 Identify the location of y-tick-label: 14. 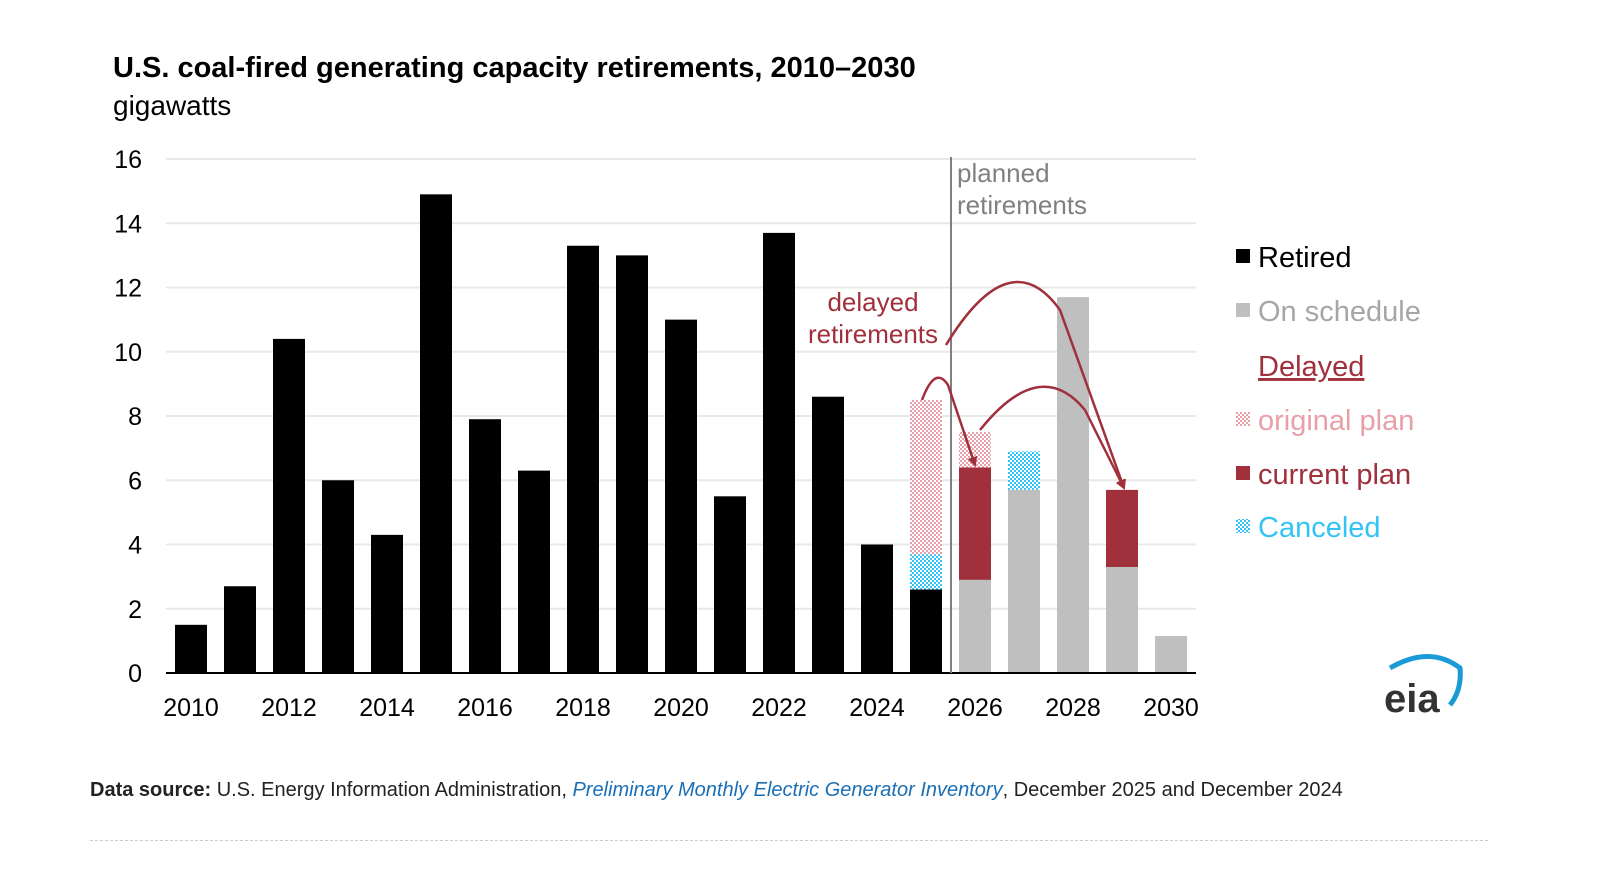
(128, 224).